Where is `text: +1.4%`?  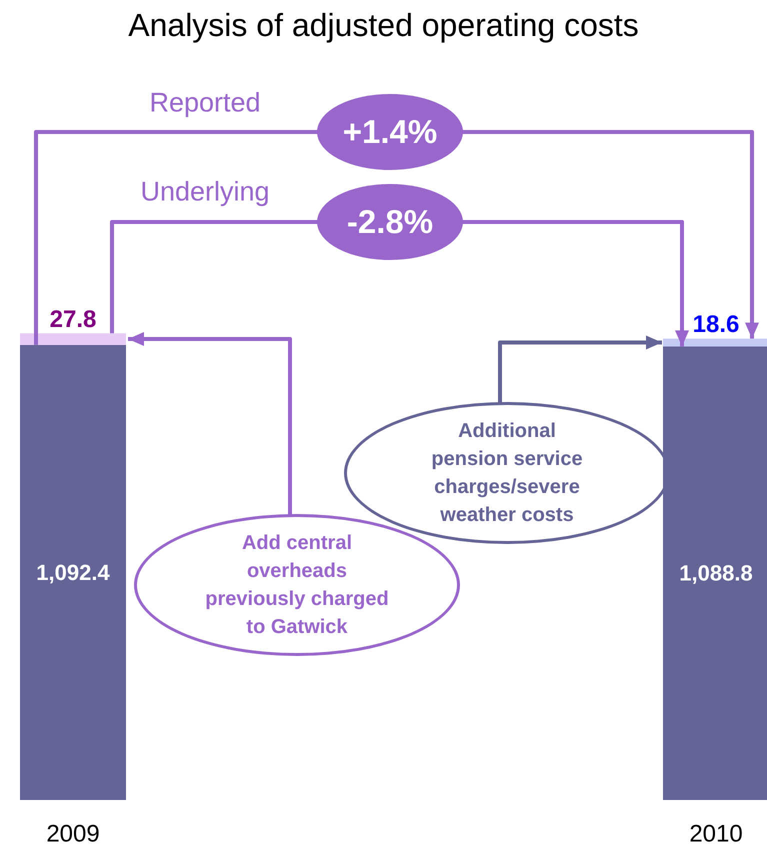 text: +1.4% is located at coordinates (390, 132).